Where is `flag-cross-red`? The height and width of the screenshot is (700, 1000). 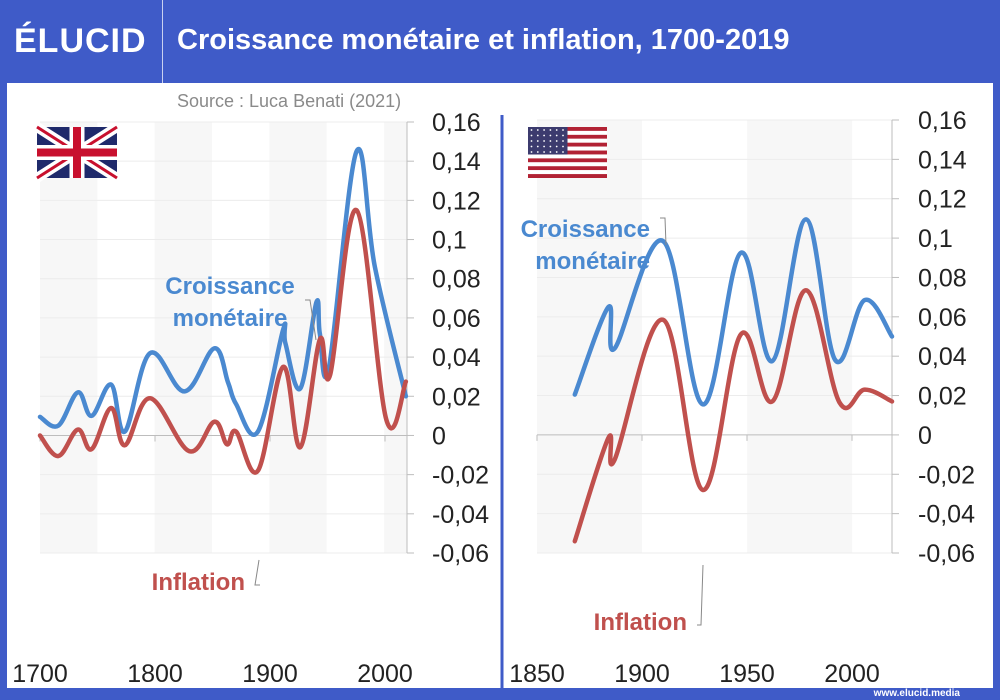
flag-cross-red is located at coordinates (77, 152).